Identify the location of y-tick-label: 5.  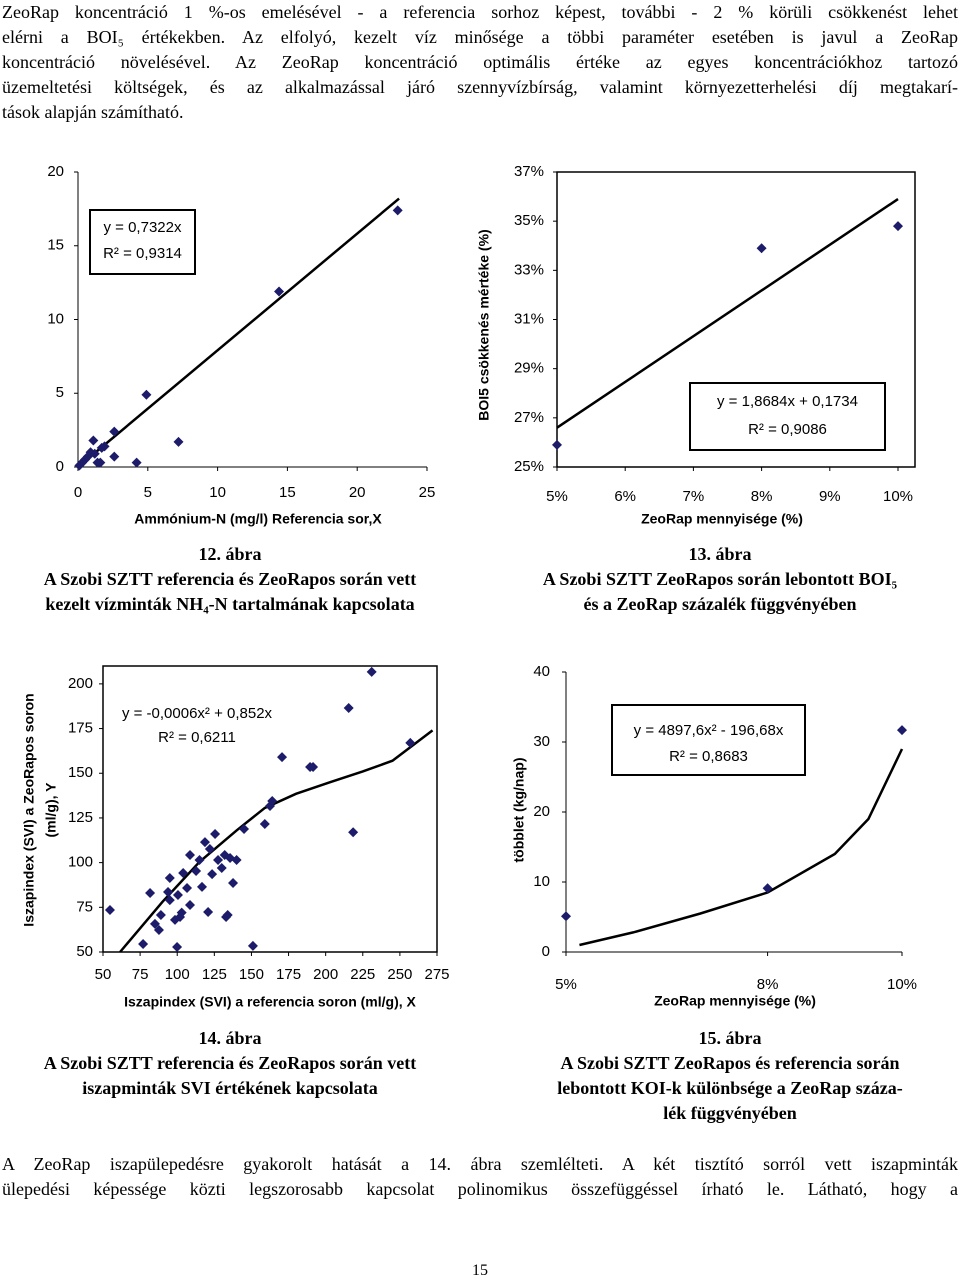
(60, 392).